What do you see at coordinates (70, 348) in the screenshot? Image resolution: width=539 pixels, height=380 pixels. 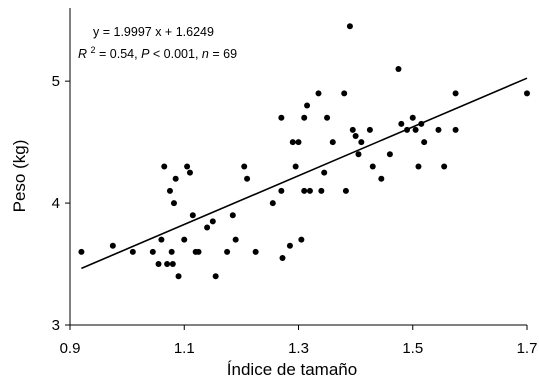 I see `x-tick-label: 0.9` at bounding box center [70, 348].